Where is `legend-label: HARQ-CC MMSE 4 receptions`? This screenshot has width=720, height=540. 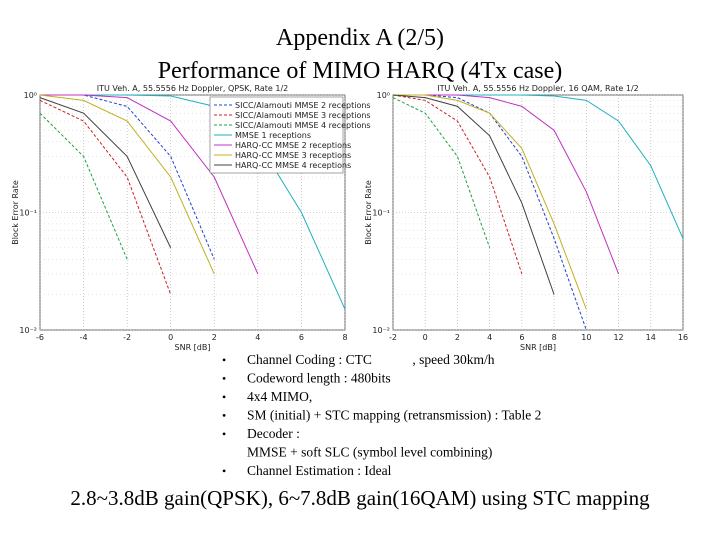 legend-label: HARQ-CC MMSE 4 receptions is located at coordinates (293, 165).